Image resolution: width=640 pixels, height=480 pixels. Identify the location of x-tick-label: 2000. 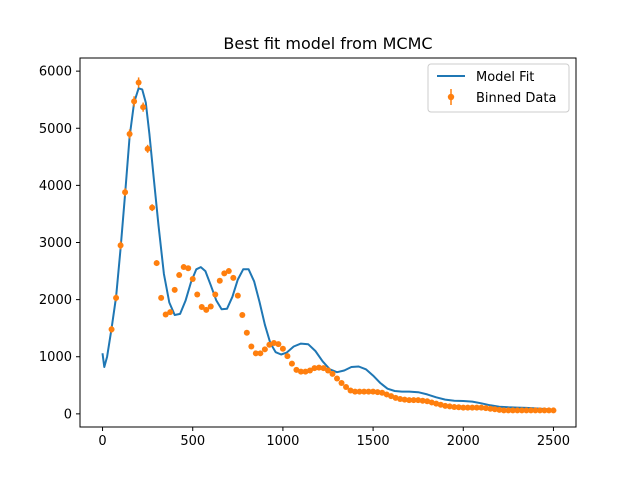
(463, 441).